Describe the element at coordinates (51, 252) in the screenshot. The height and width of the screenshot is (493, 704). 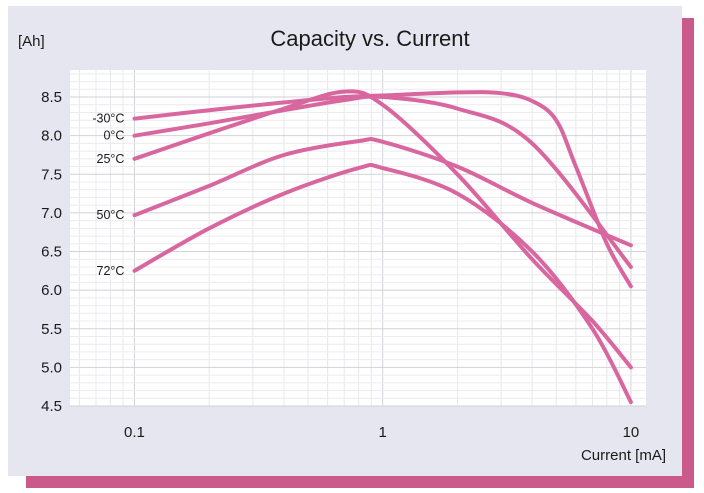
I see `y-tick-label: 6.5` at that location.